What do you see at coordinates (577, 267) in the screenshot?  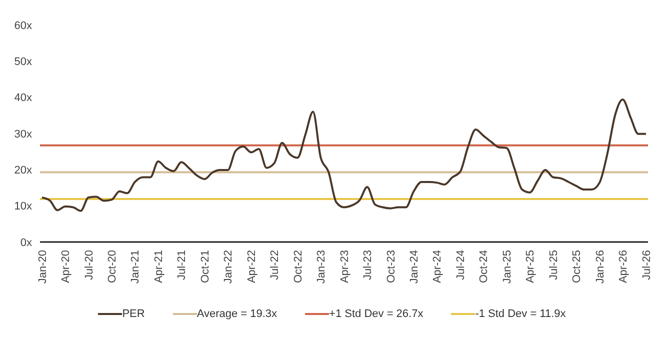 I see `x-tick-label: Oct-25` at bounding box center [577, 267].